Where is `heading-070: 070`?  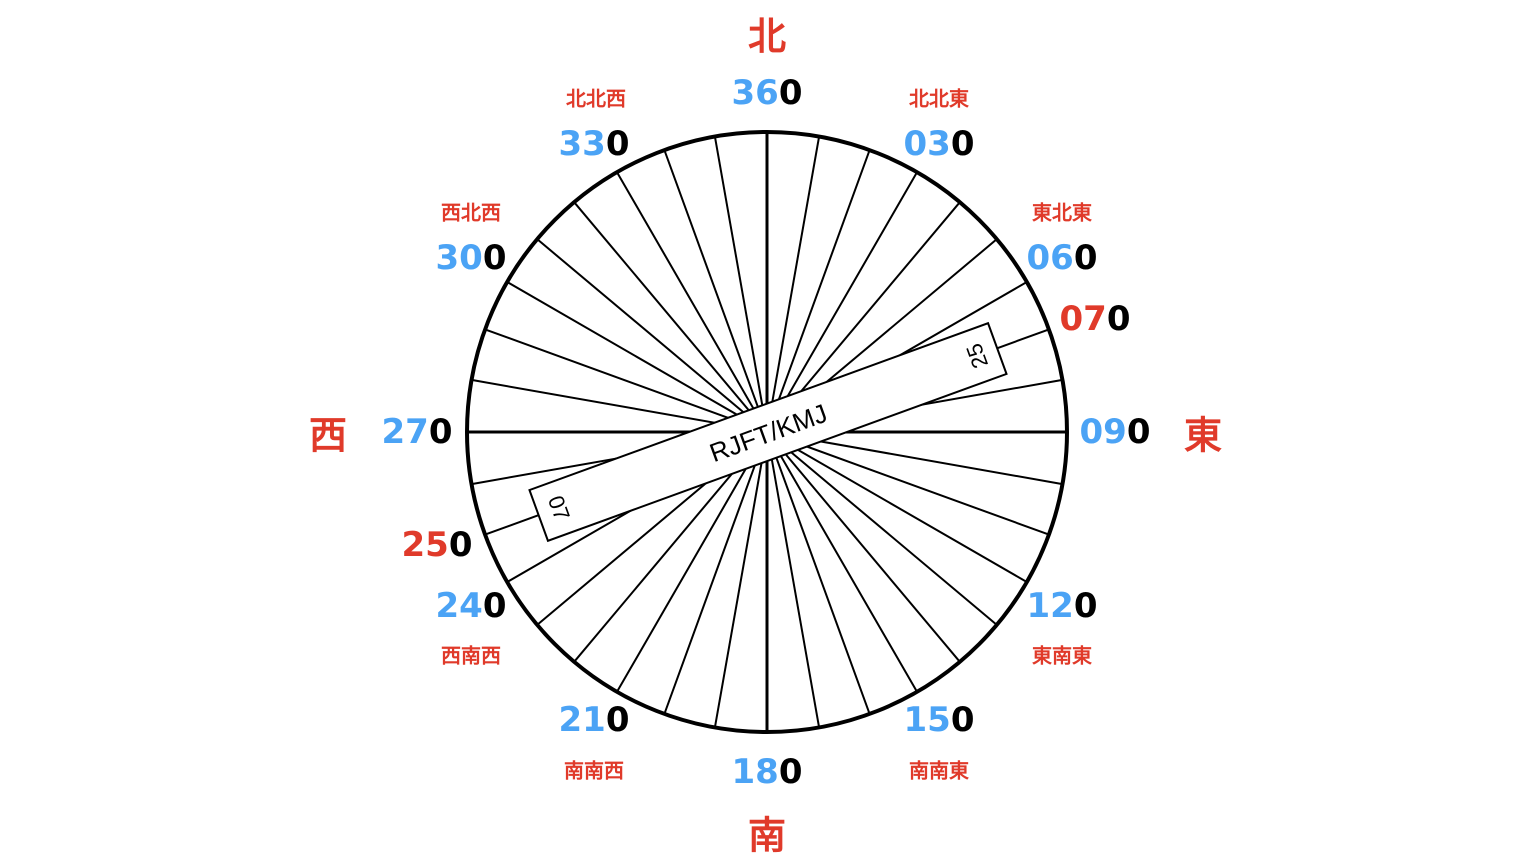
heading-070: 070 is located at coordinates (1095, 319).